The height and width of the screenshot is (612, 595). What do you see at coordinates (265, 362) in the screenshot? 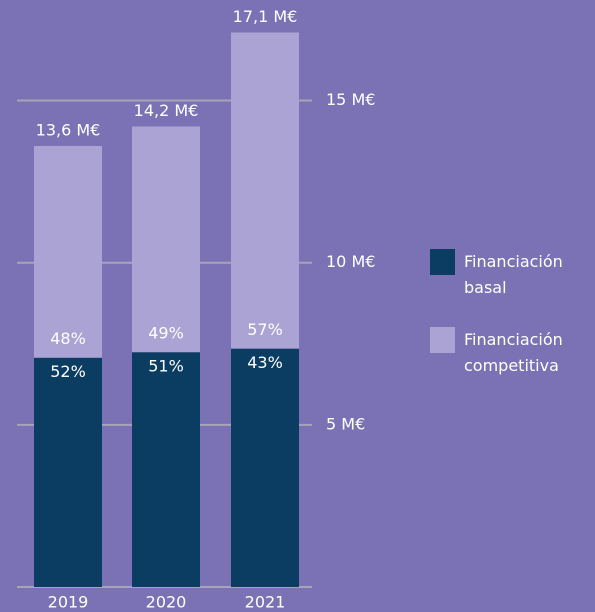
I see `data-label: 43%` at bounding box center [265, 362].